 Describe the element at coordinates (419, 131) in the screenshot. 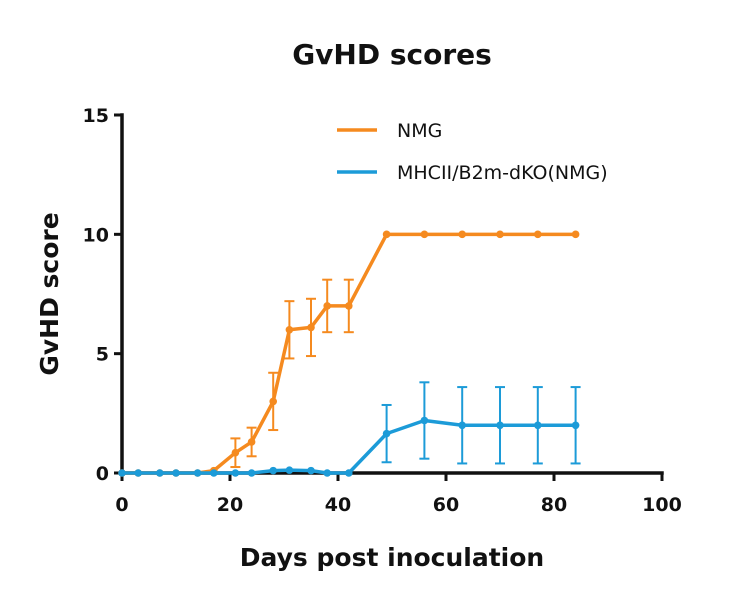

I see `legend-label: NMG` at that location.